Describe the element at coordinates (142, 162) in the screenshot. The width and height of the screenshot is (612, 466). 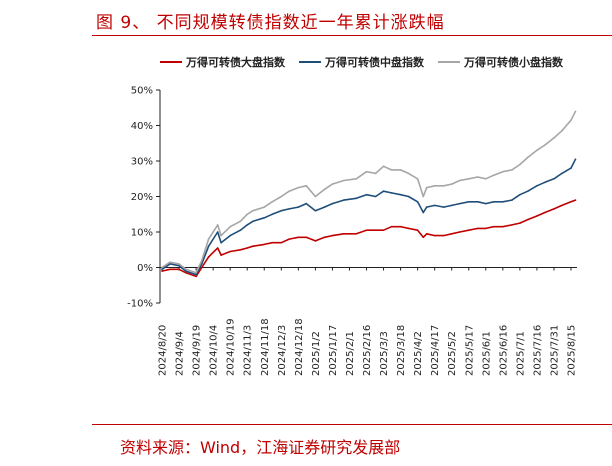
I see `y-tick-label: 30%` at that location.